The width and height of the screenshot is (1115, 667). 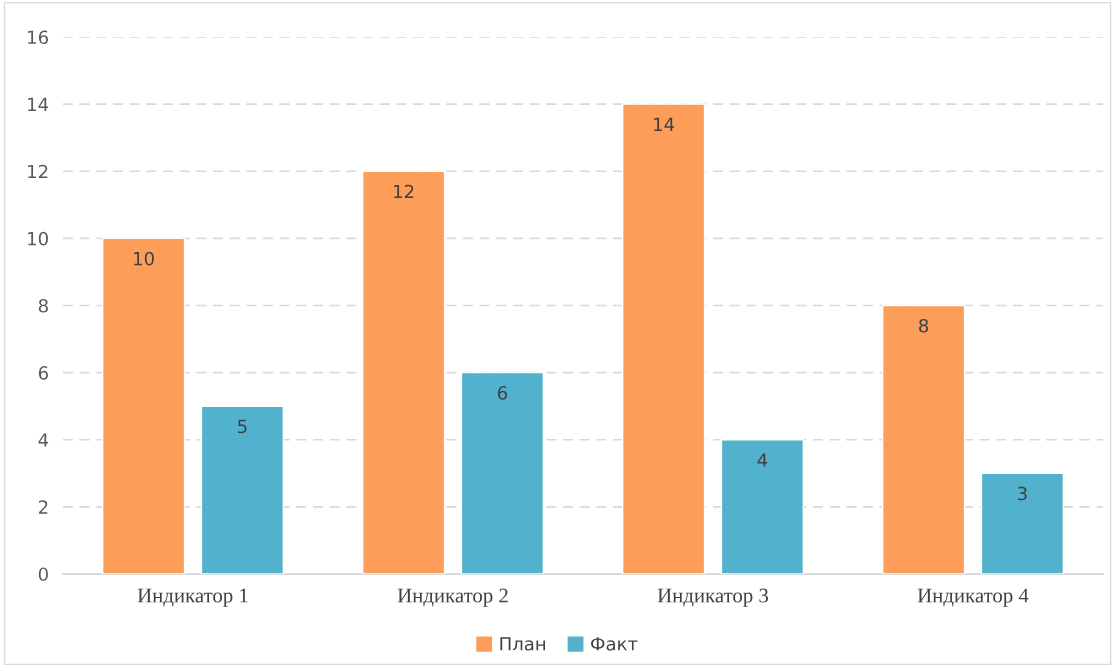 I want to click on y-tick-label: 4, so click(x=43, y=440).